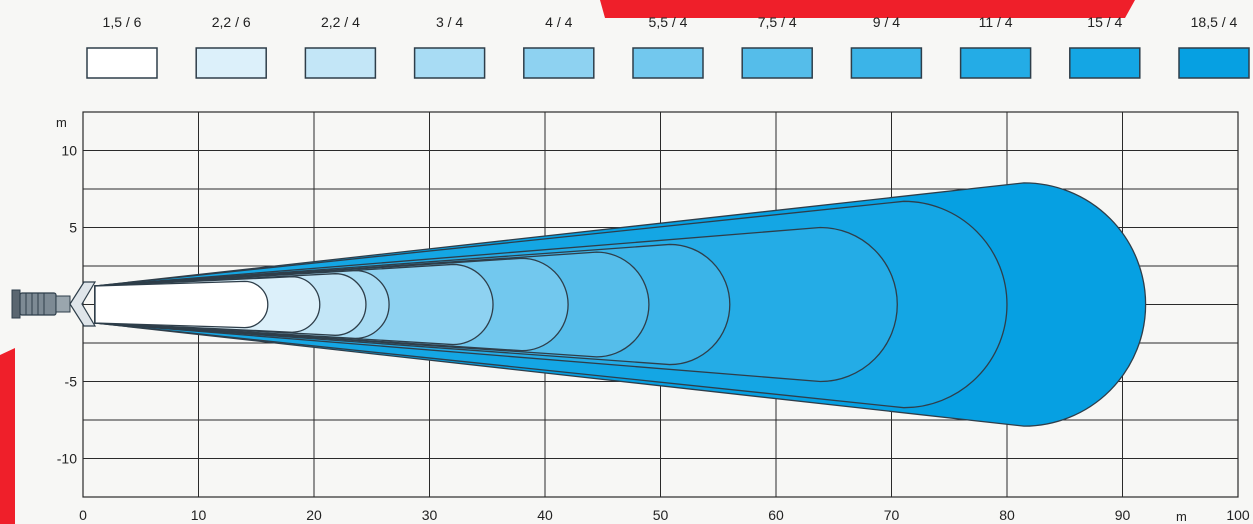 Image resolution: width=1253 pixels, height=524 pixels. What do you see at coordinates (777, 22) in the screenshot?
I see `legend-label: 7,5 / 4` at bounding box center [777, 22].